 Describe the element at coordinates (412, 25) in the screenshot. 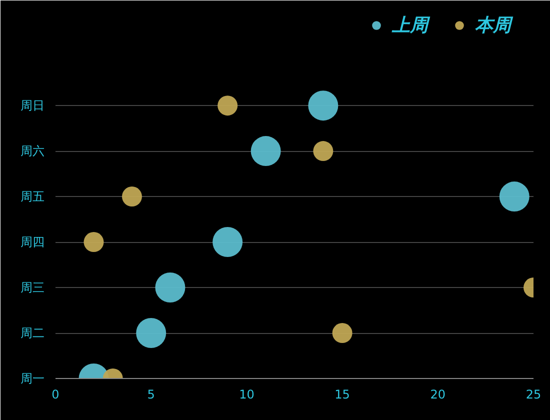

I see `legend-label: 上周` at that location.